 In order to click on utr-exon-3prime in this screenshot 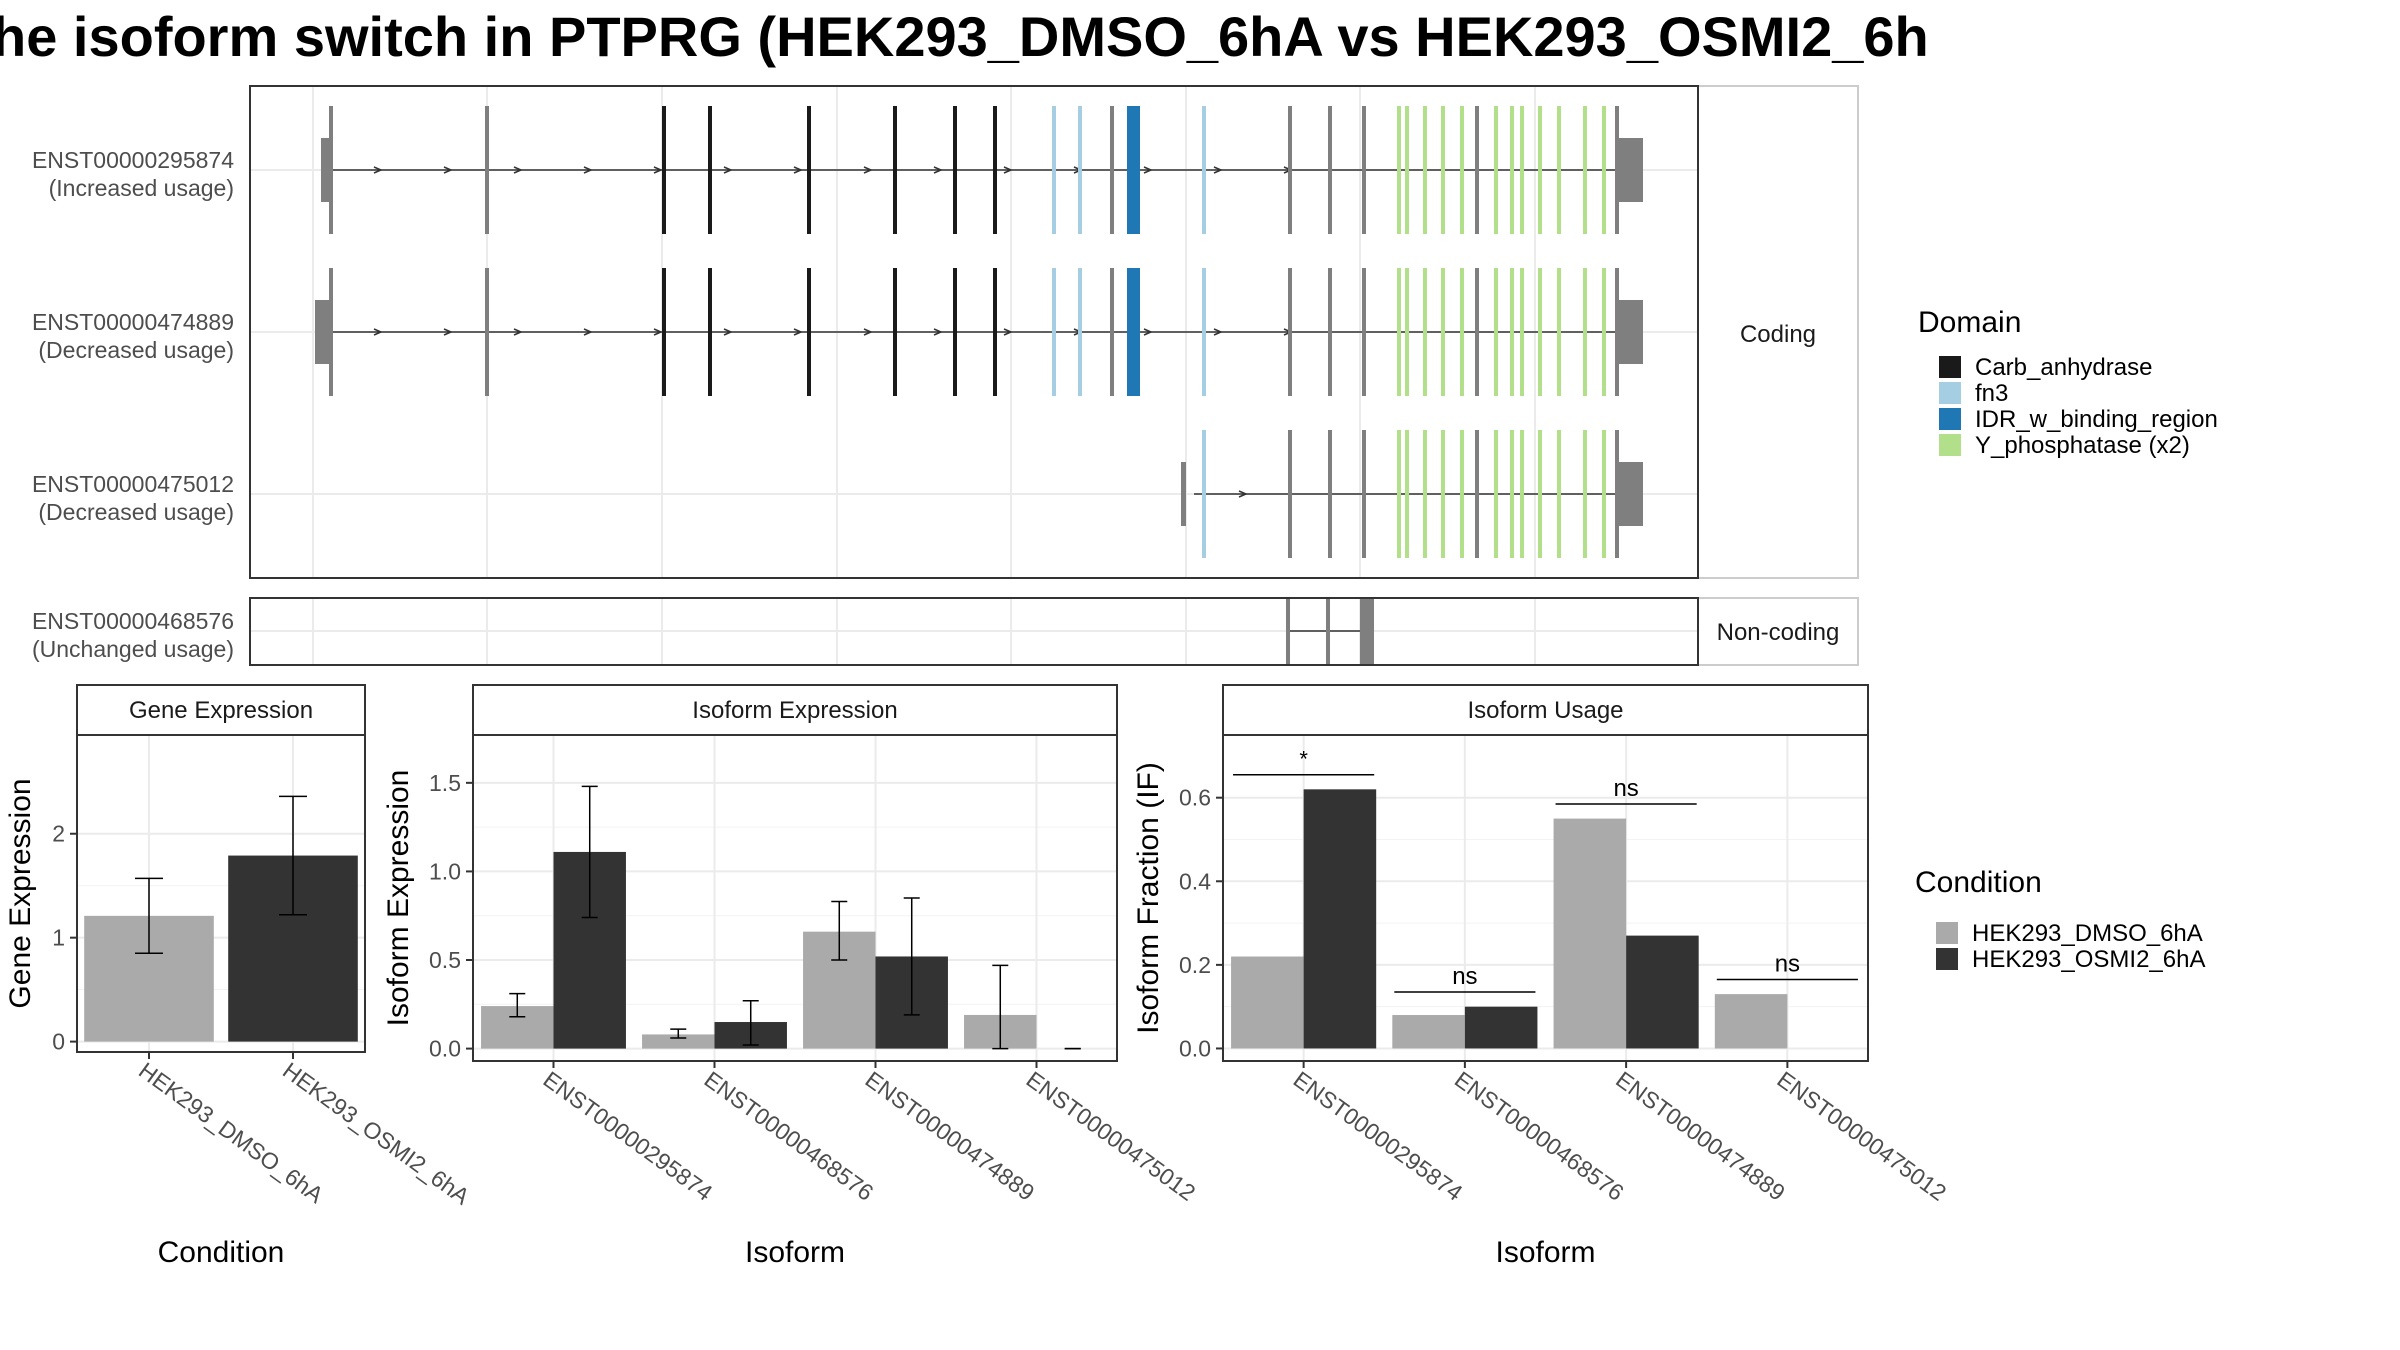, I will do `click(1629, 332)`.